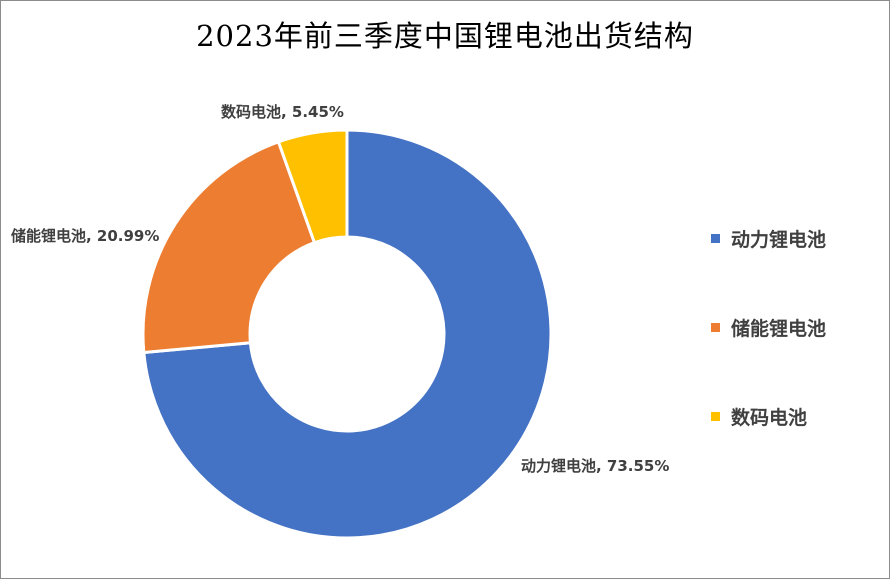 The height and width of the screenshot is (579, 890). Describe the element at coordinates (282, 112) in the screenshot. I see `data-label-digital-battery: 数码电池, 5.45%` at that location.